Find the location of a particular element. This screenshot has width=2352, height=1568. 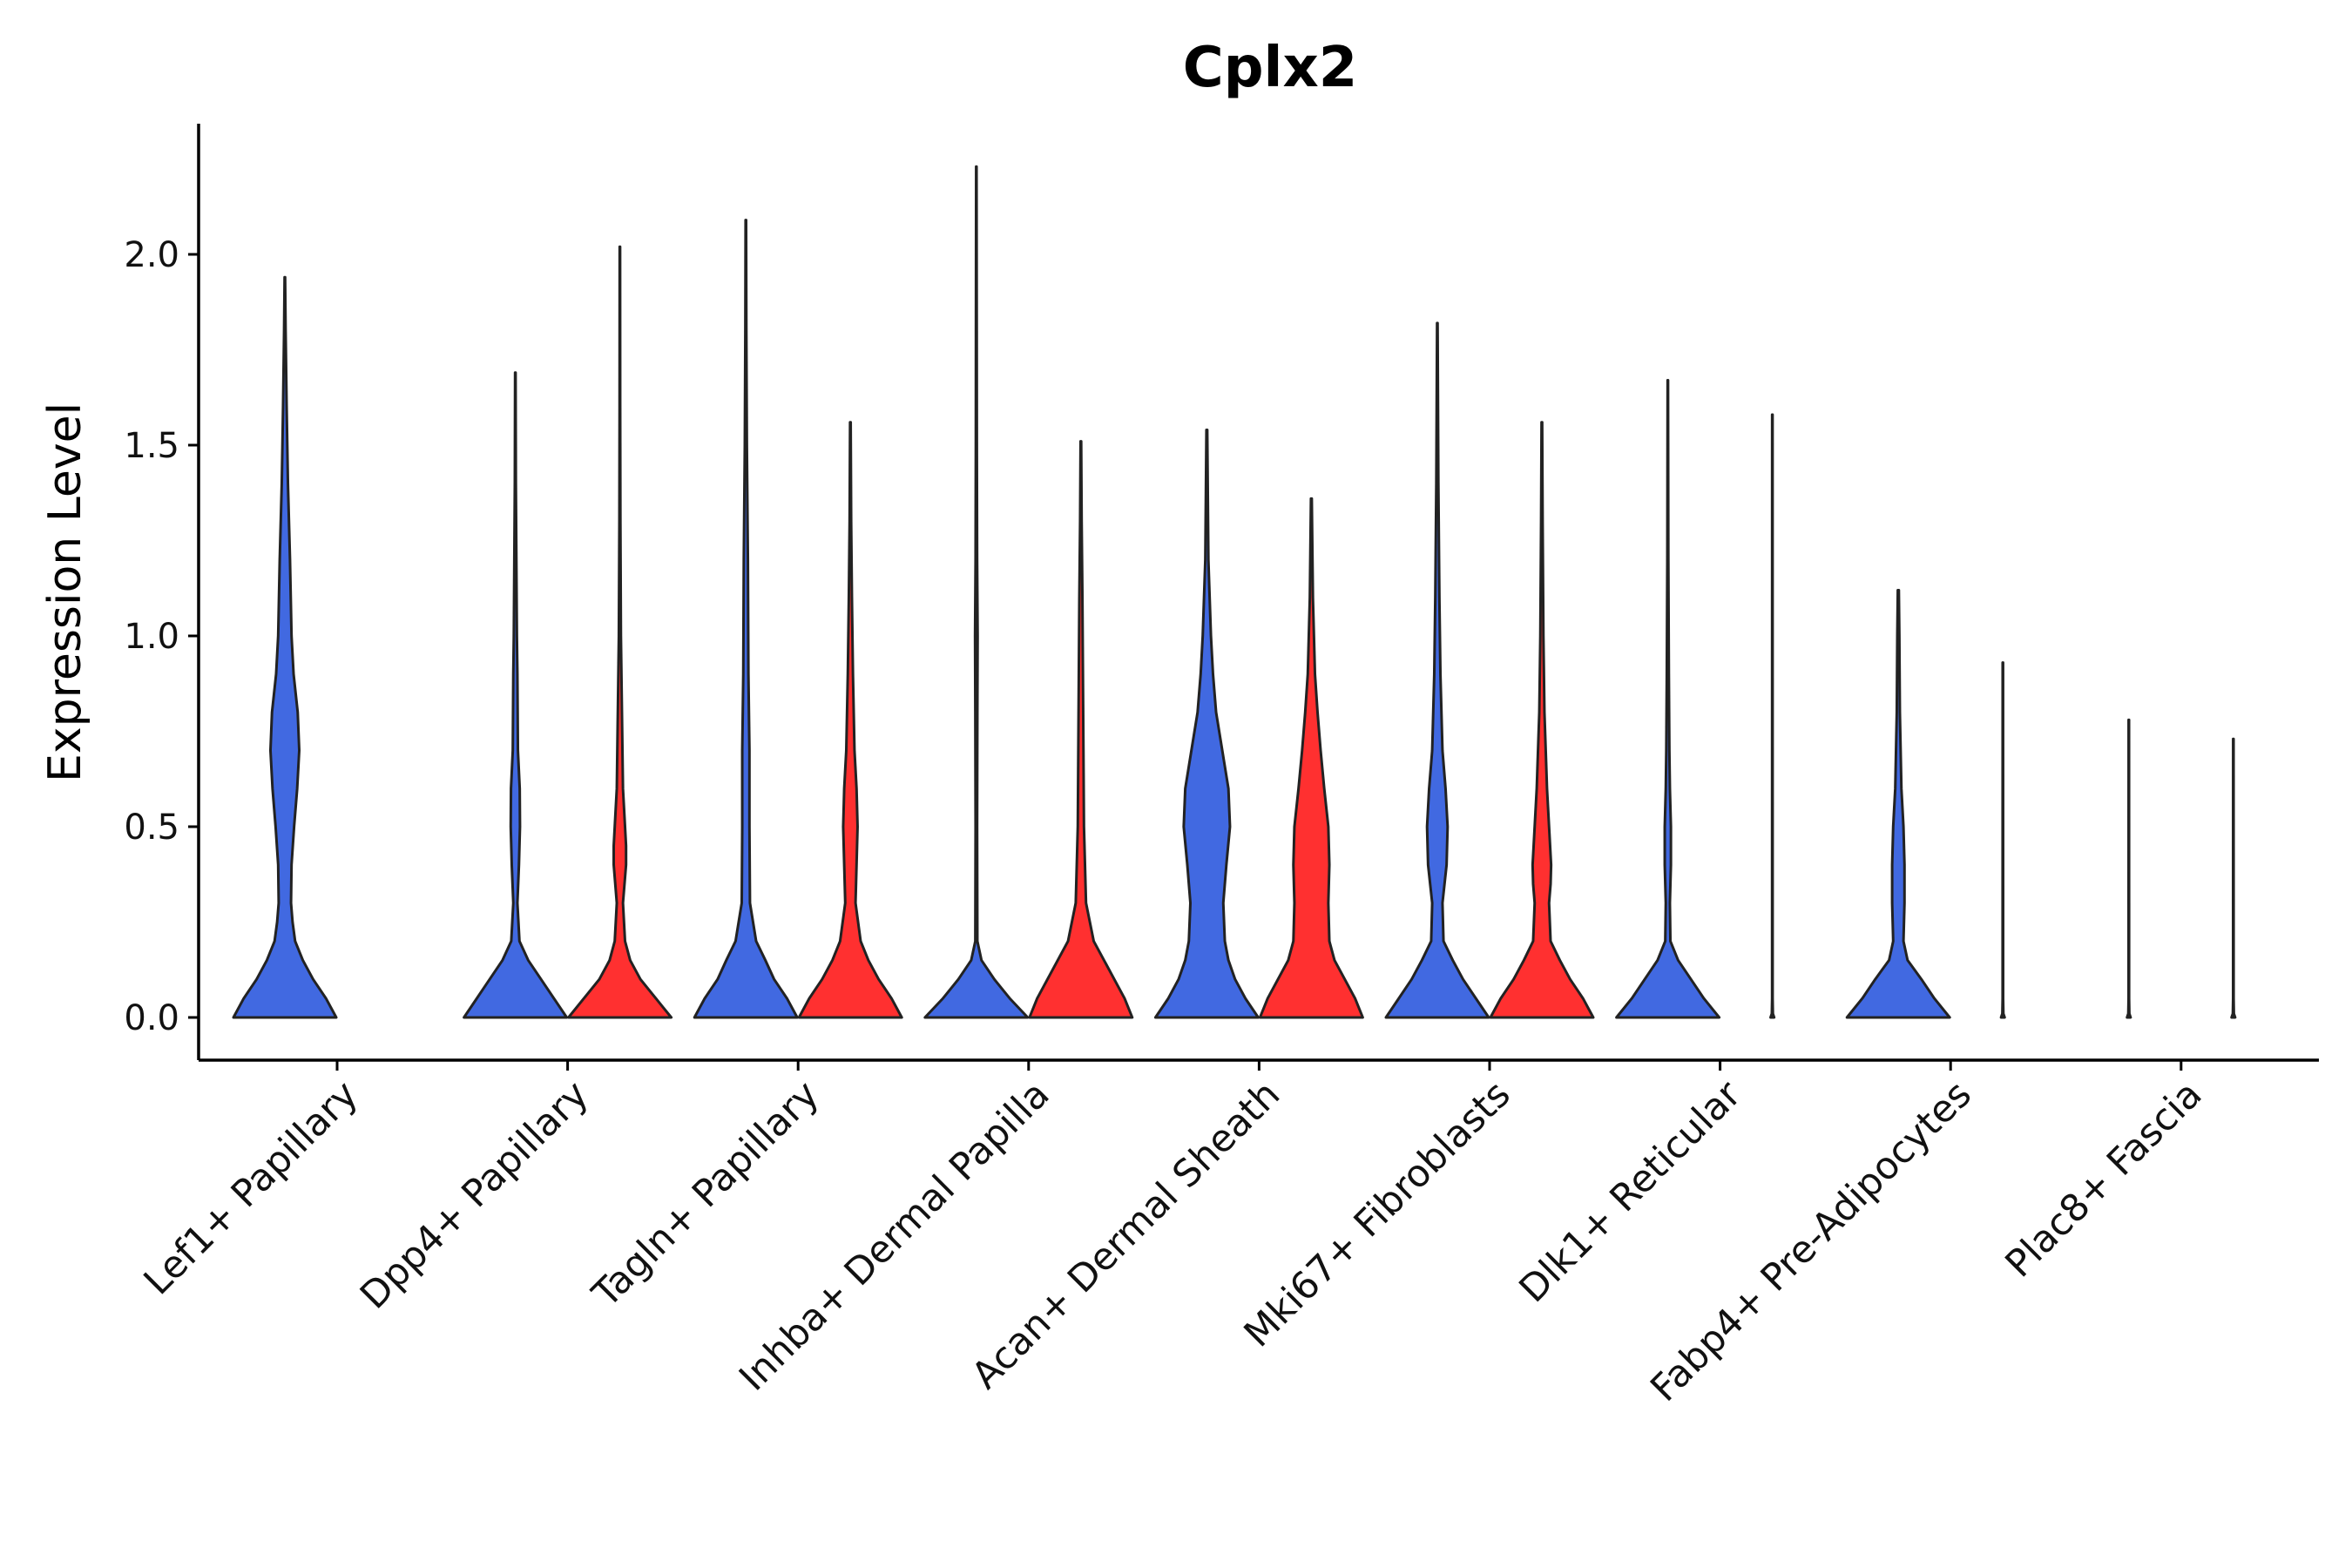

y-tick-label: 0.5 is located at coordinates (151, 828).